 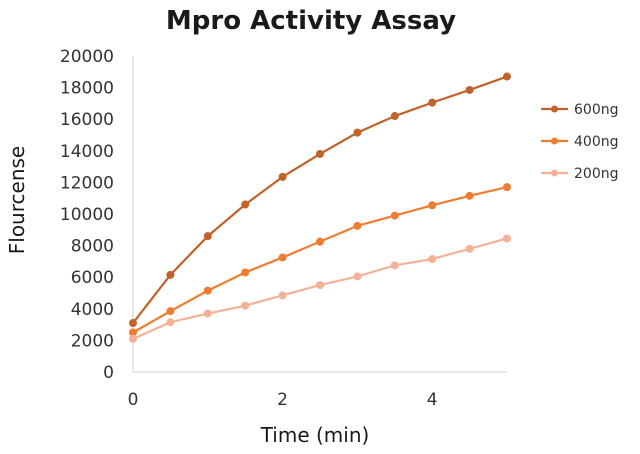 What do you see at coordinates (92, 310) in the screenshot?
I see `y-tick-label: 4000` at bounding box center [92, 310].